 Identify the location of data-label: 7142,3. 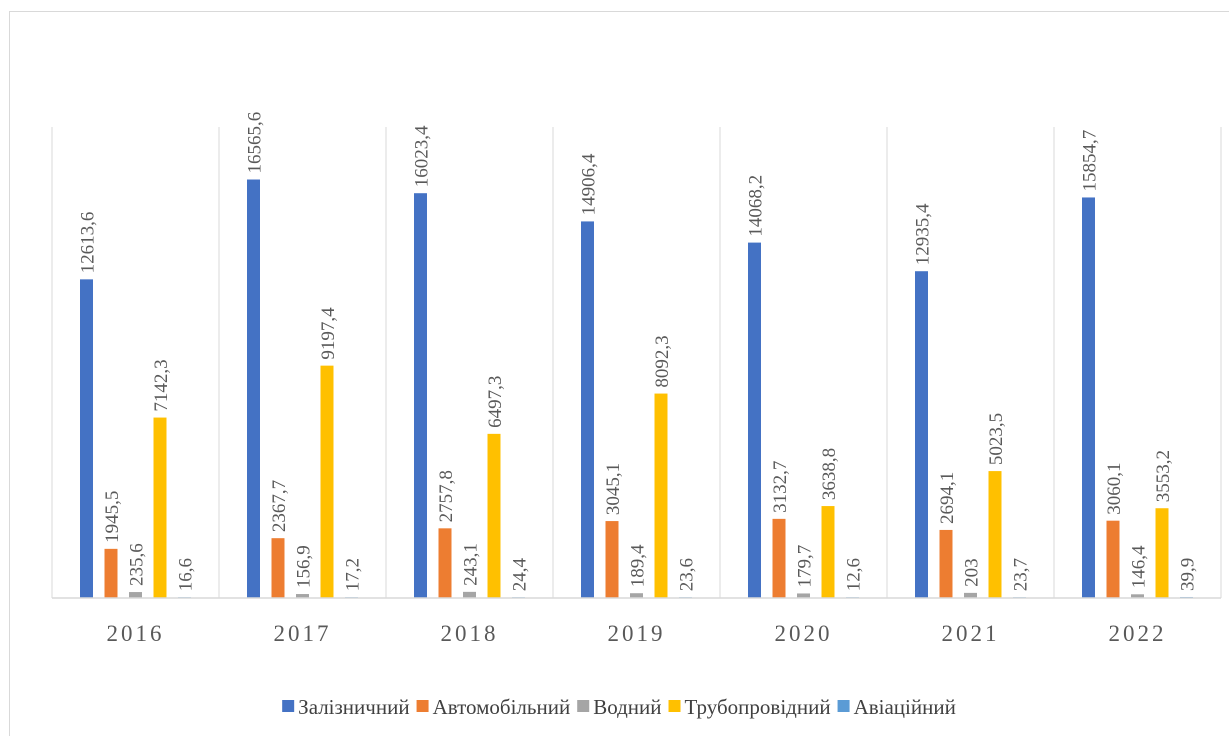
(161, 385).